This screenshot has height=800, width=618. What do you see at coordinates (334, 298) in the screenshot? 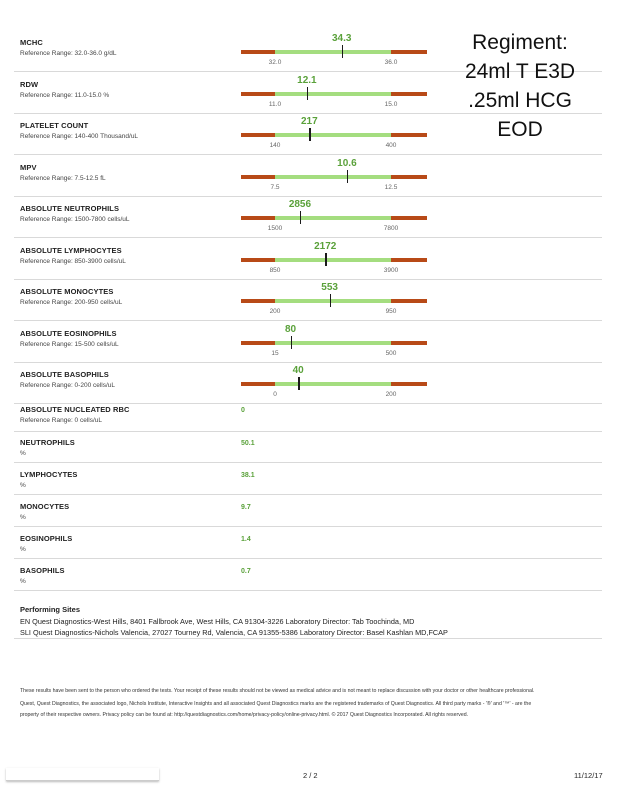
I see `range-bar: 553 200 950` at bounding box center [334, 298].